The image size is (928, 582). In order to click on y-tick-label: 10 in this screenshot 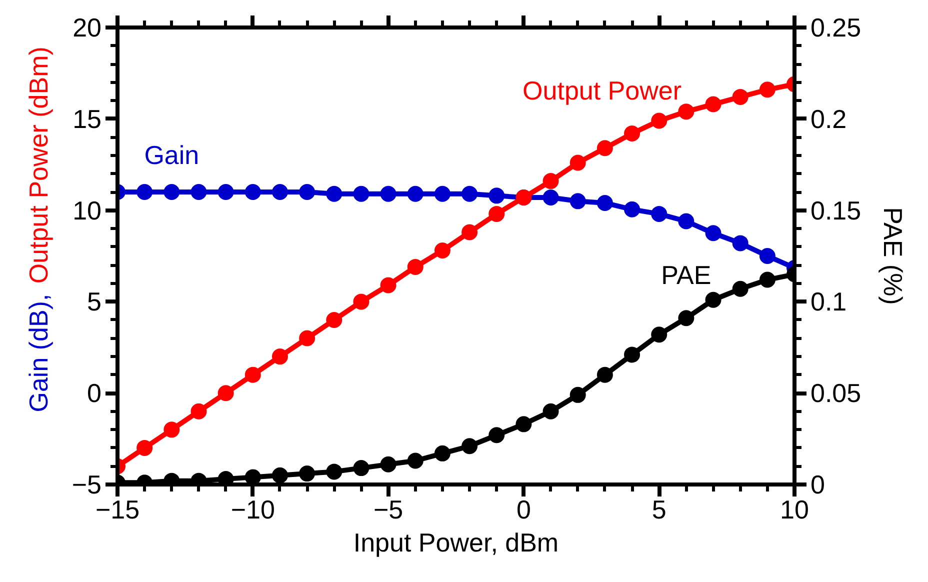, I will do `click(87, 210)`.